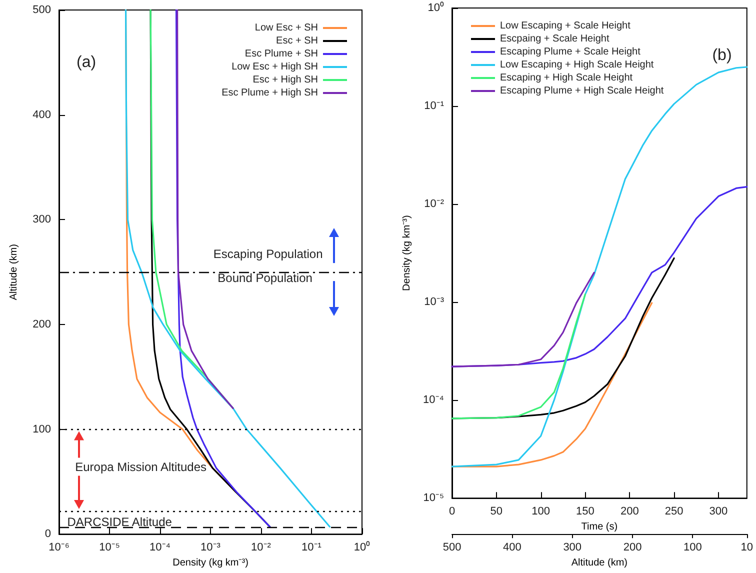 The width and height of the screenshot is (756, 573). I want to click on legend-label: Low Esc + SH, so click(286, 28).